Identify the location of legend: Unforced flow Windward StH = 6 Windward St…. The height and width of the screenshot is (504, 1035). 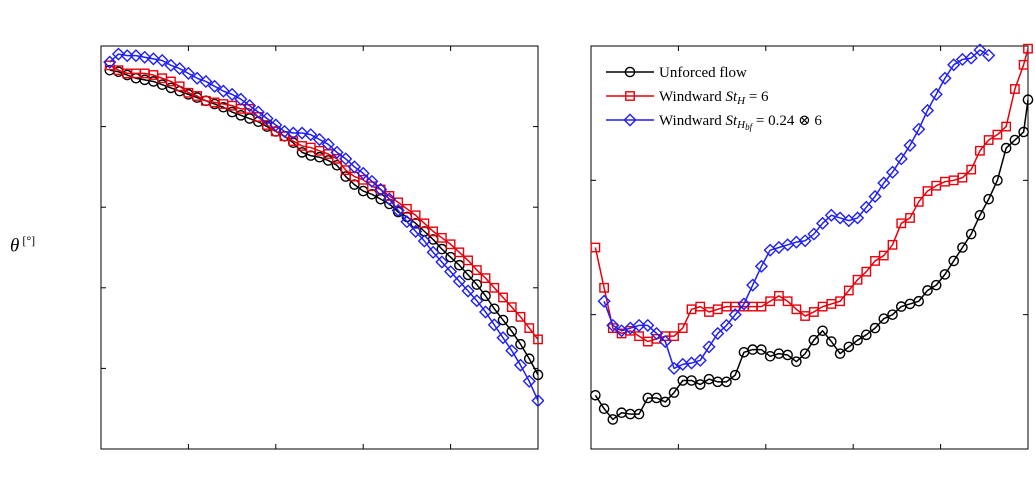
(714, 98).